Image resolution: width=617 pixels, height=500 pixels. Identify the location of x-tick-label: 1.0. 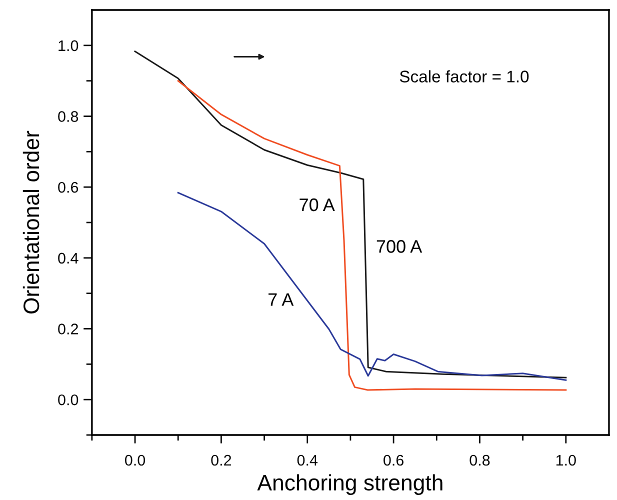
(566, 460).